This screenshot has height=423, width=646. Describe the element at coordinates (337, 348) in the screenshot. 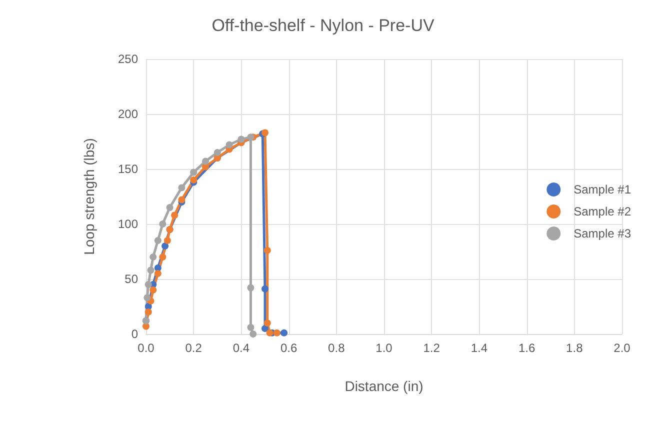

I see `x-tick-label: 0.8` at that location.